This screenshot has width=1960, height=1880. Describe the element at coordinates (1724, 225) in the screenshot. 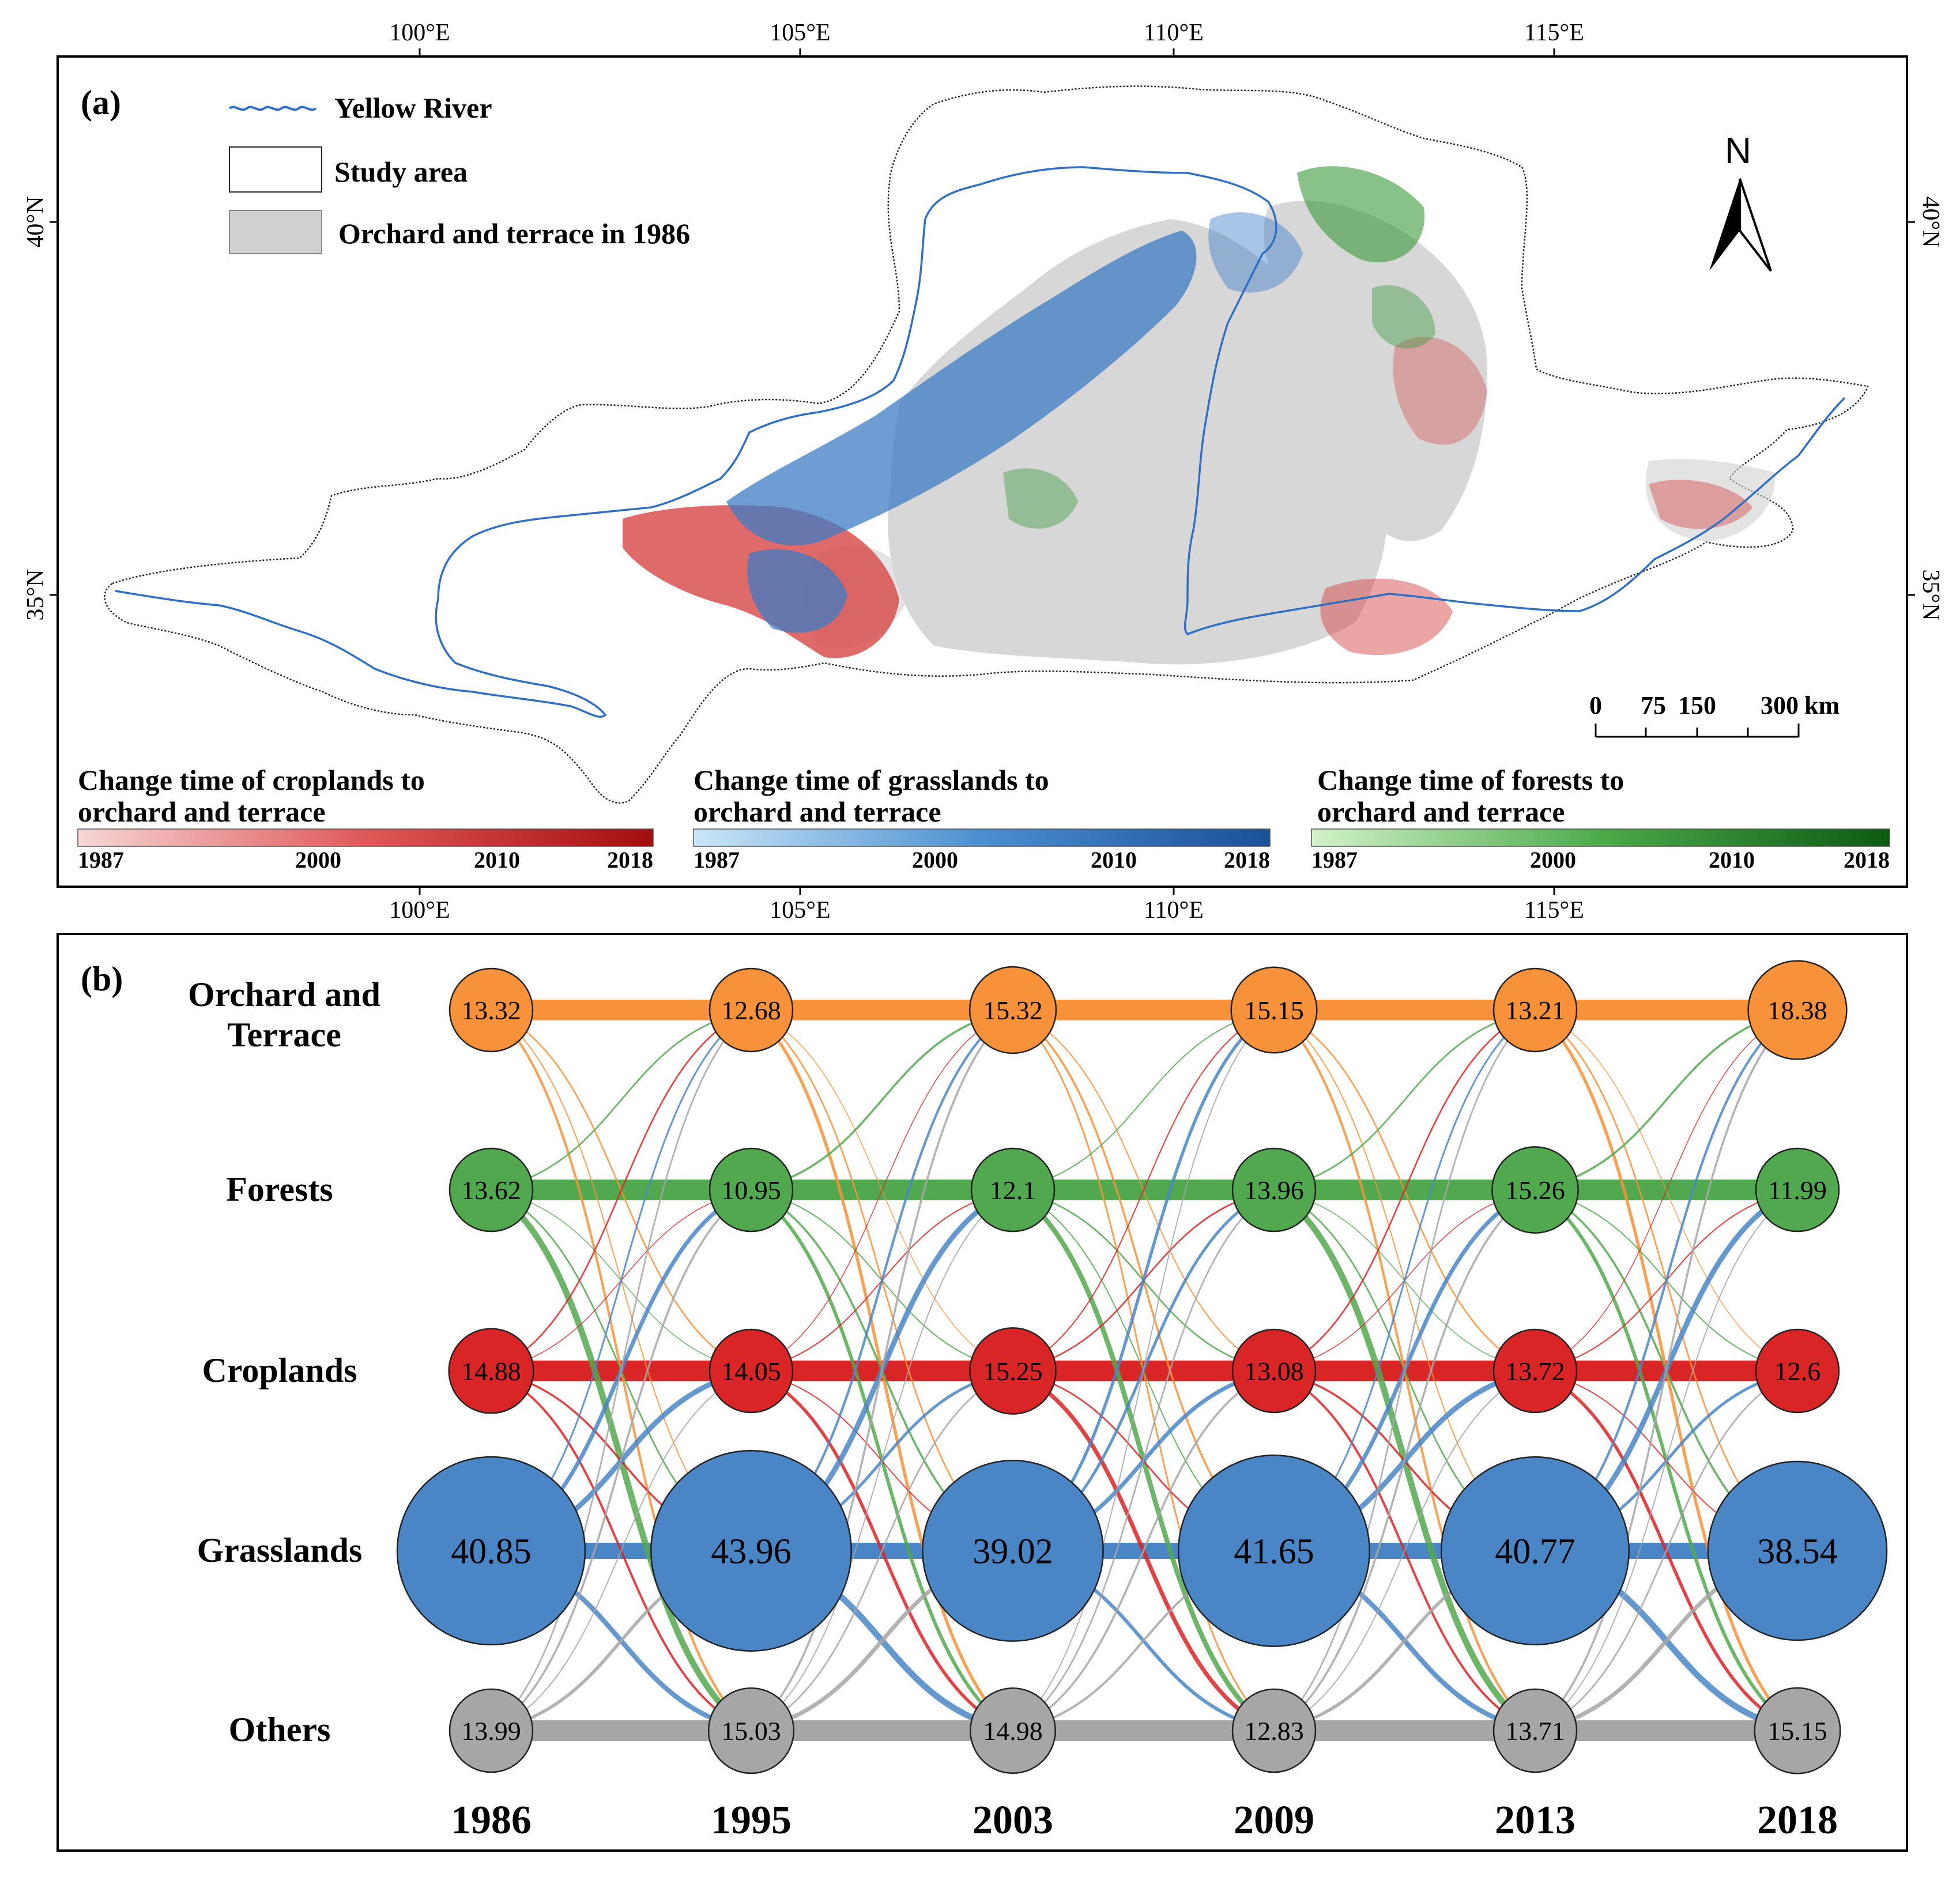

I see `north-arrow-left-half` at that location.